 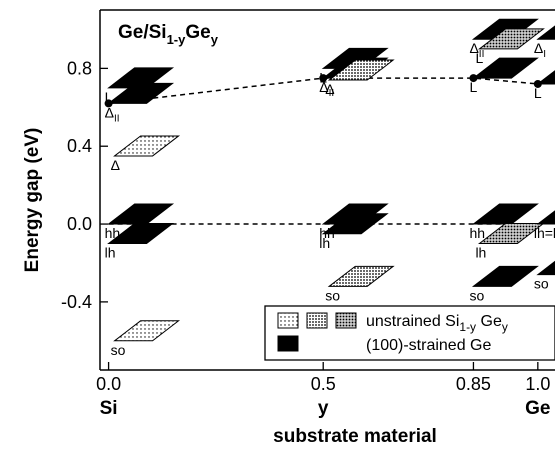 I want to click on band-label-19: L, so click(x=538, y=93).